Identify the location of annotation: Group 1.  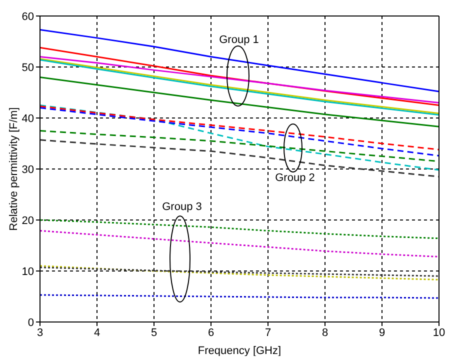
(239, 40).